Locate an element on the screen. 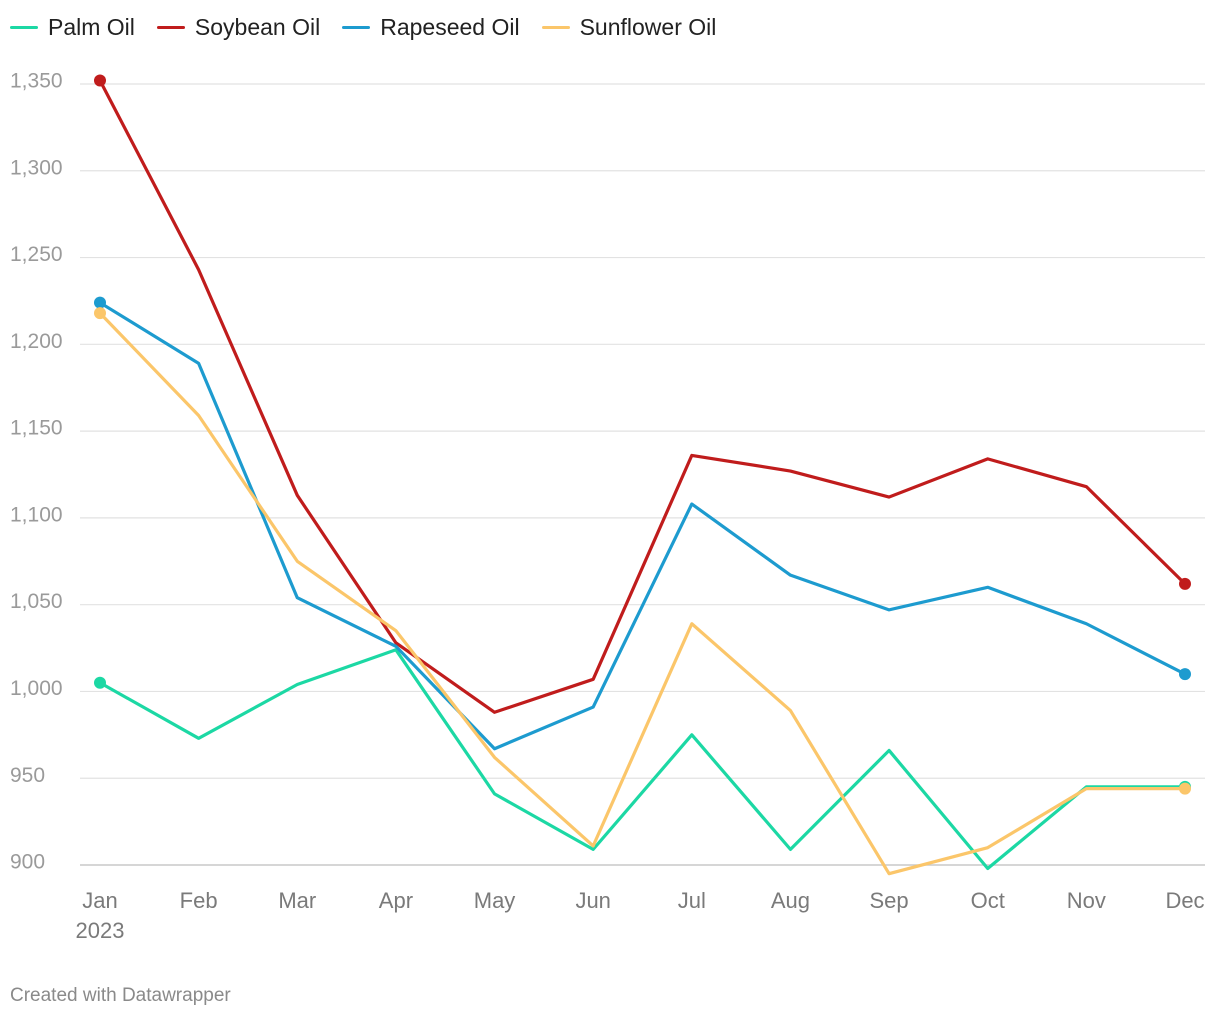 The height and width of the screenshot is (1020, 1220). x-year-label: 2023 is located at coordinates (100, 930).